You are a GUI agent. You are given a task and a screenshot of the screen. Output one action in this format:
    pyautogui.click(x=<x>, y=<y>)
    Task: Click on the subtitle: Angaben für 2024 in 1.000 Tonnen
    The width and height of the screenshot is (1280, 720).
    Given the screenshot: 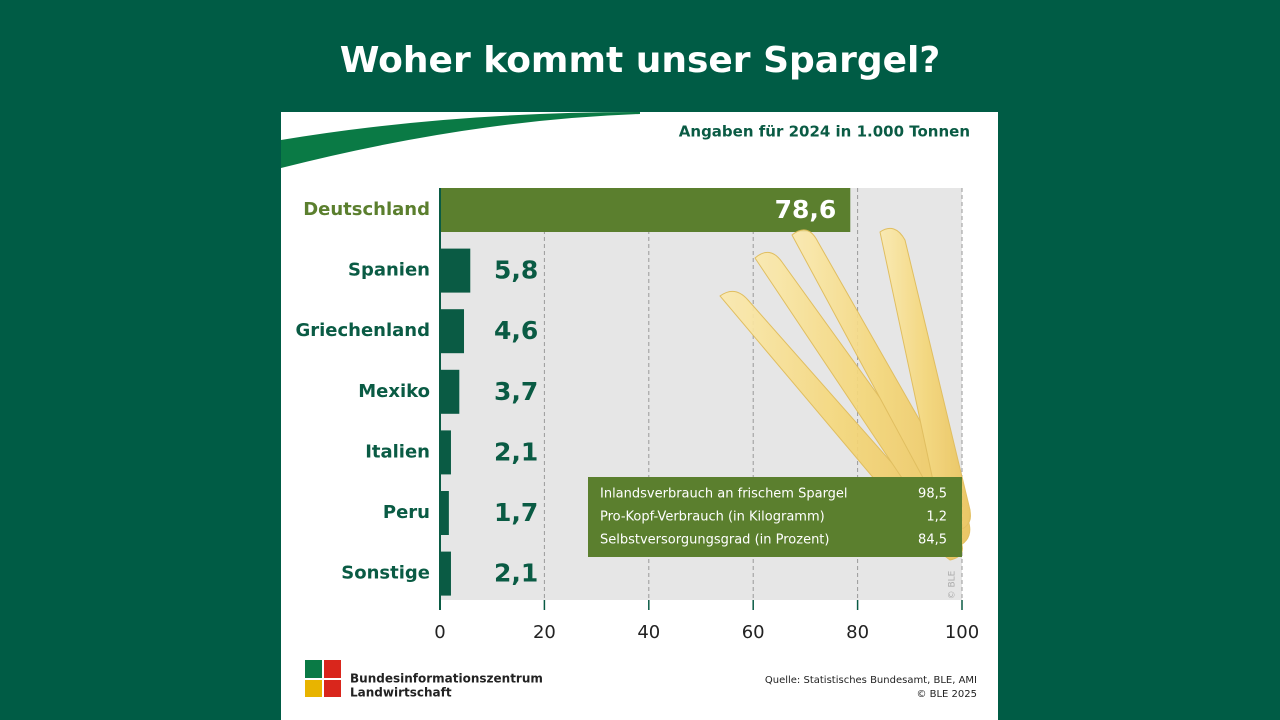 What is the action you would take?
    pyautogui.click(x=824, y=132)
    